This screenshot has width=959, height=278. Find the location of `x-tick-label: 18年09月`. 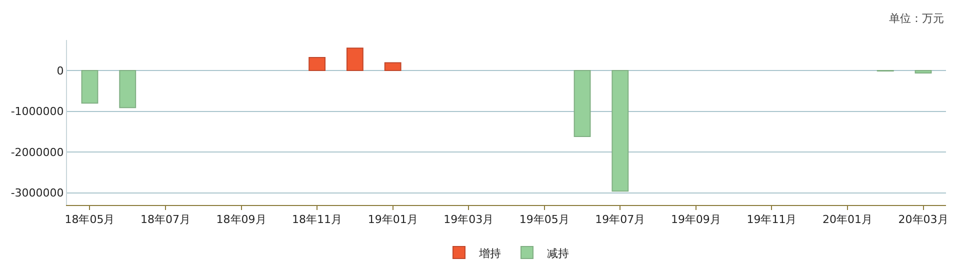

x-tick-label: 18年09月 is located at coordinates (241, 219).